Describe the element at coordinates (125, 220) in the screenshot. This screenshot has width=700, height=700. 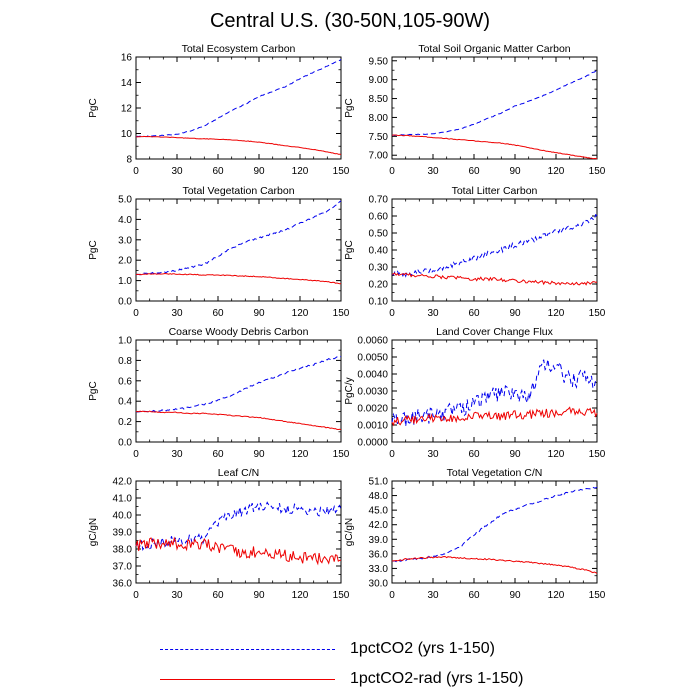
I see `y-tick-label: 4.0` at that location.